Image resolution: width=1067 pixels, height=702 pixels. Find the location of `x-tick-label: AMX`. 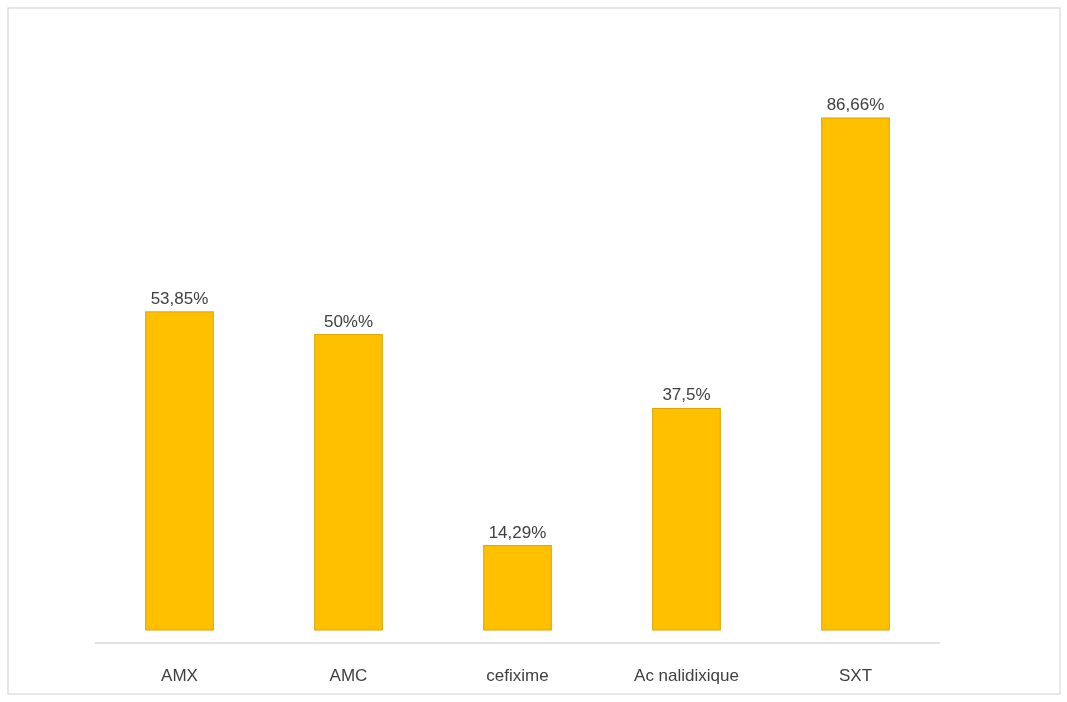

x-tick-label: AMX is located at coordinates (179, 675).